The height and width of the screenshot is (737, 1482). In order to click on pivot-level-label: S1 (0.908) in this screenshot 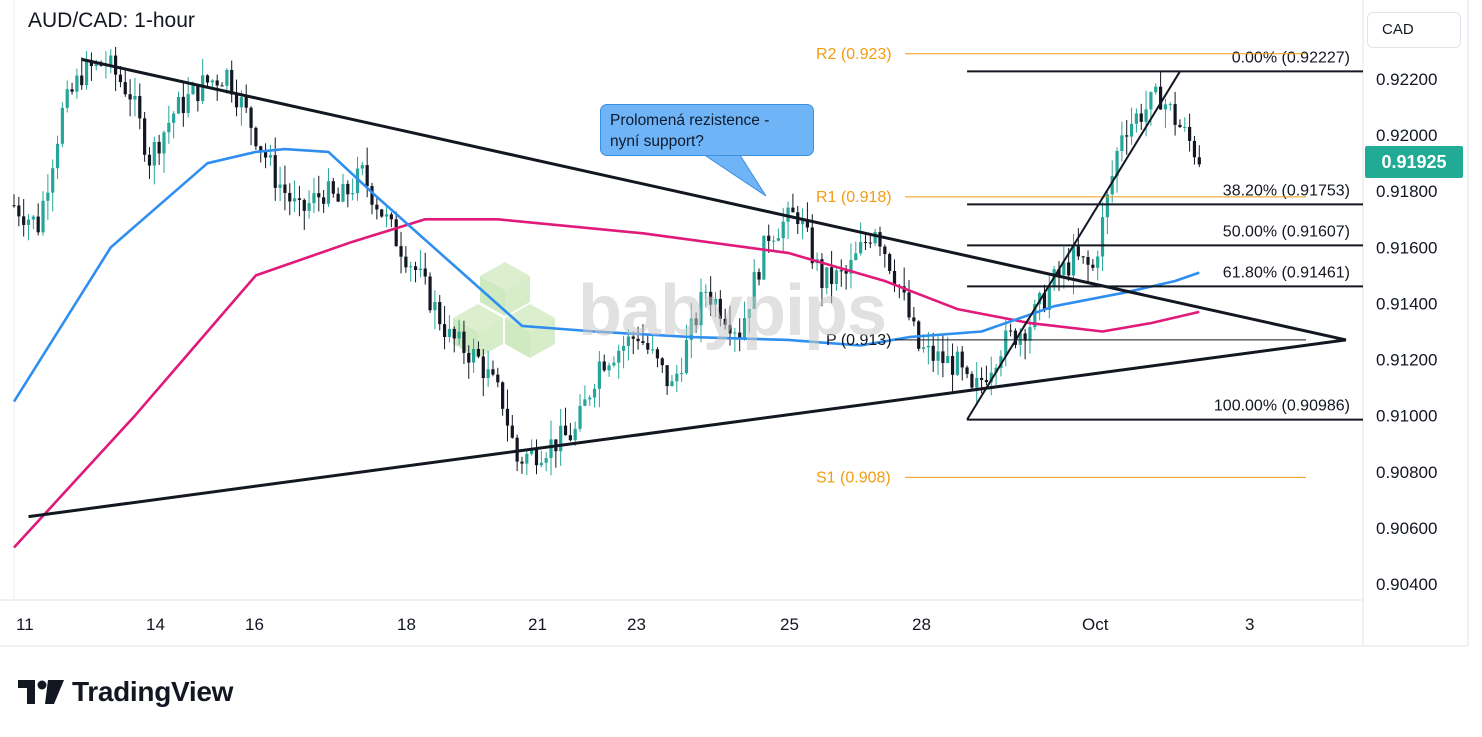, I will do `click(853, 477)`.